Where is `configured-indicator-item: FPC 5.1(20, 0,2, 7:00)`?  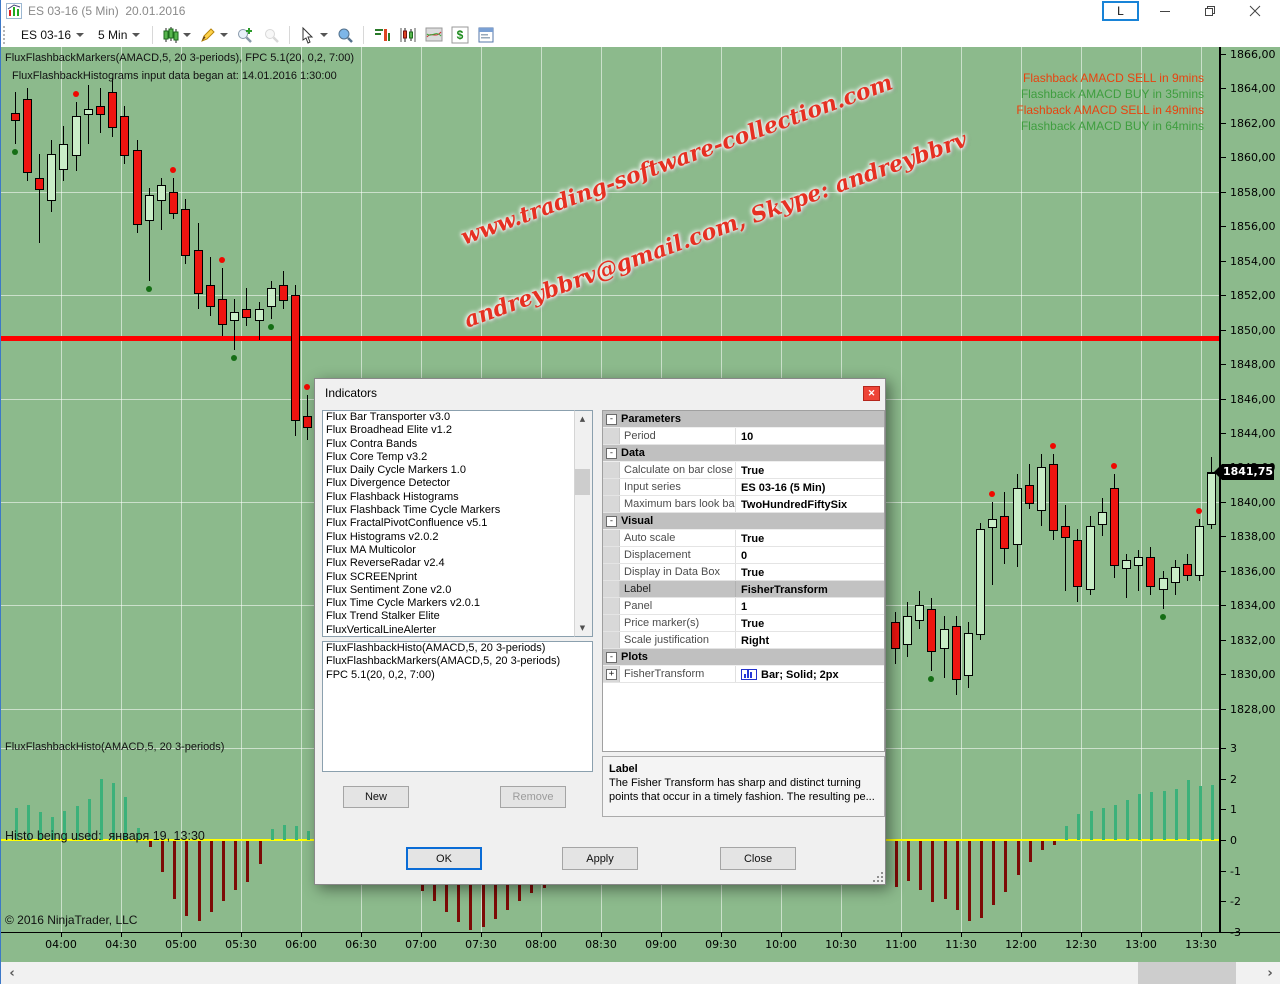
configured-indicator-item: FPC 5.1(20, 0,2, 7:00) is located at coordinates (380, 674).